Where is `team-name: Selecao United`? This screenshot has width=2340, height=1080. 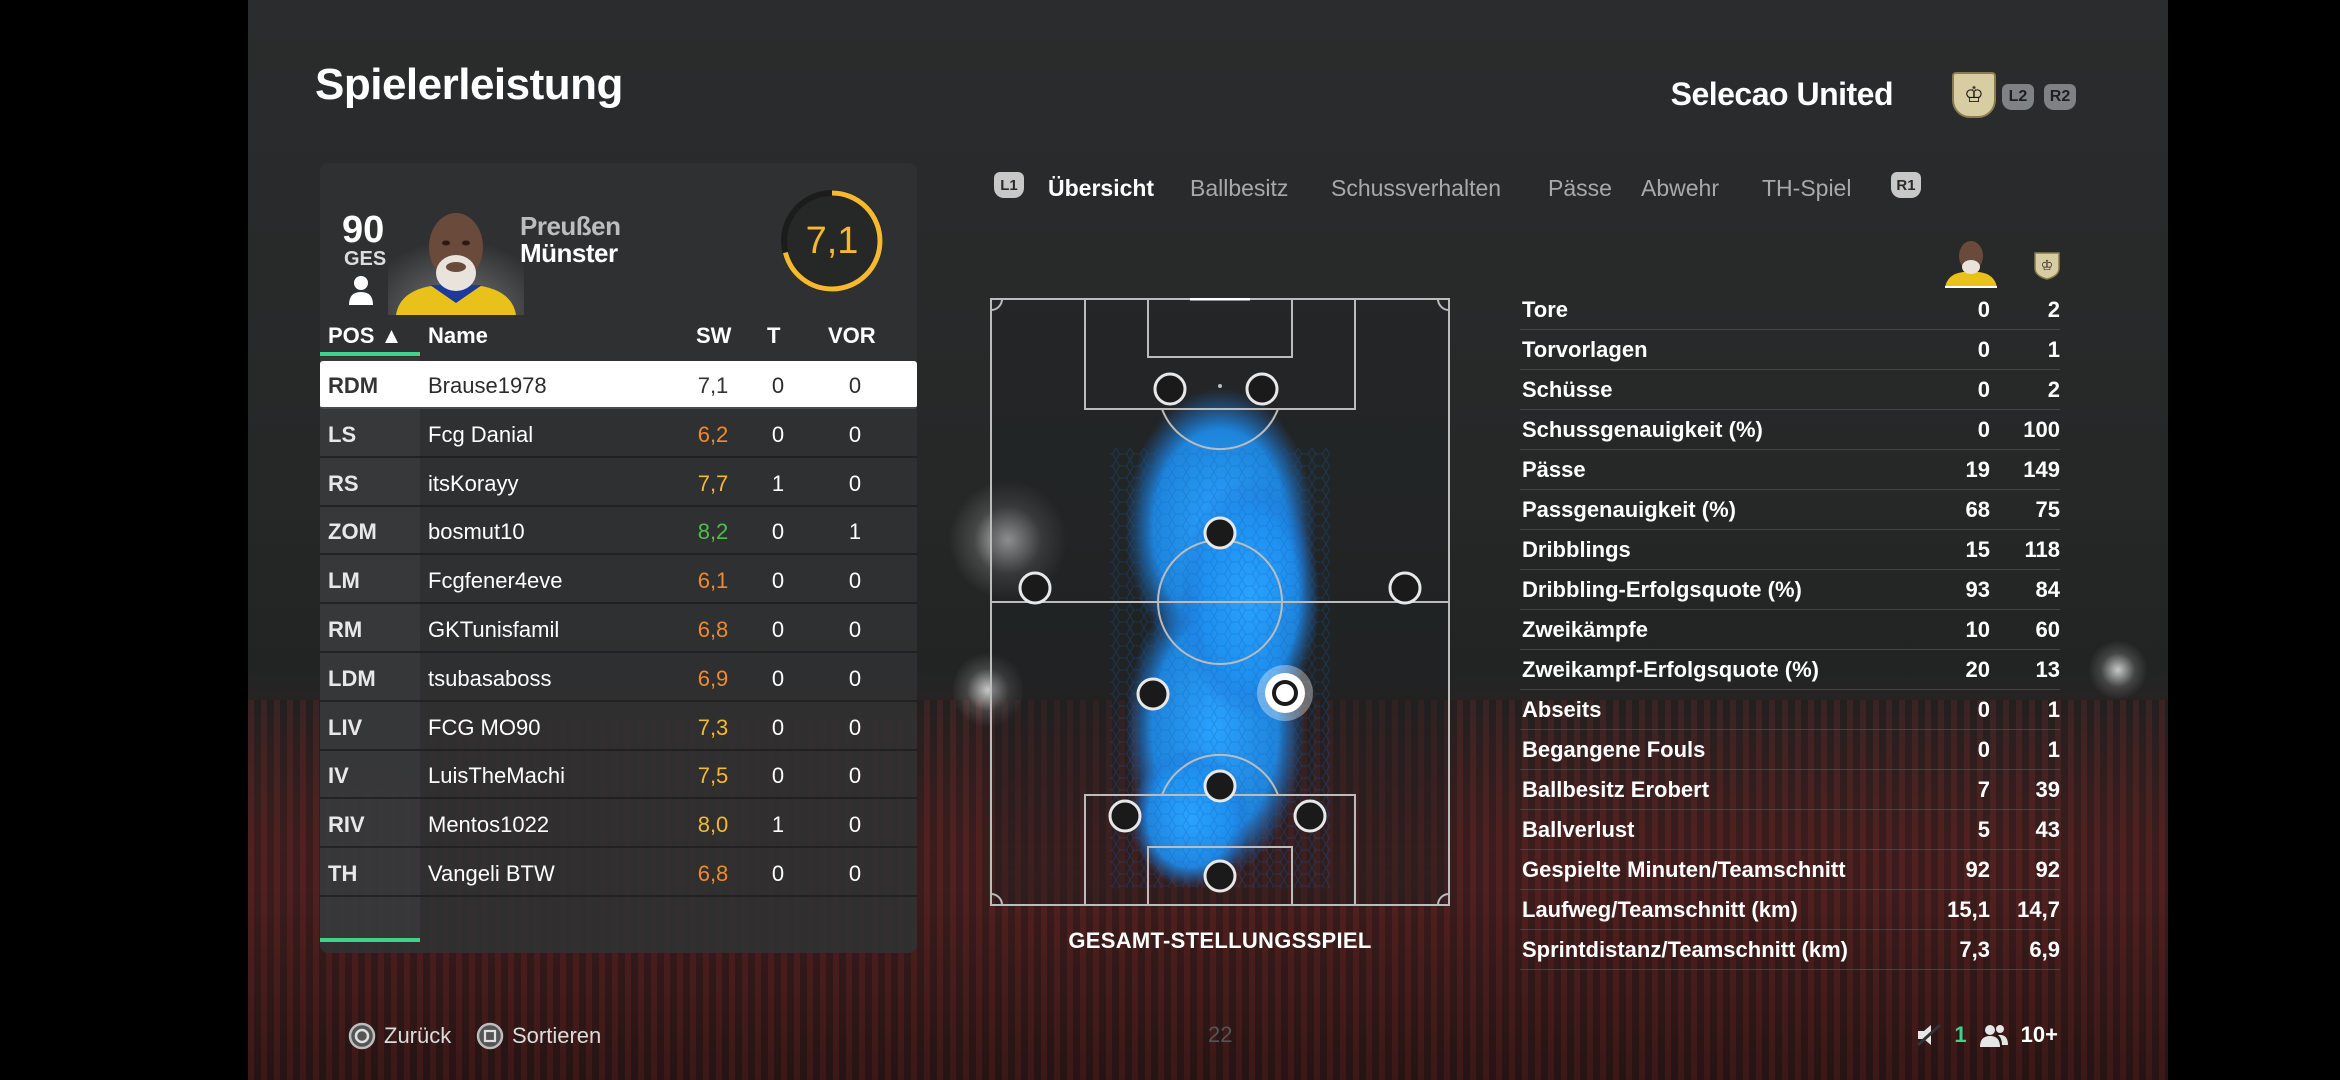
team-name: Selecao United is located at coordinates (1782, 94).